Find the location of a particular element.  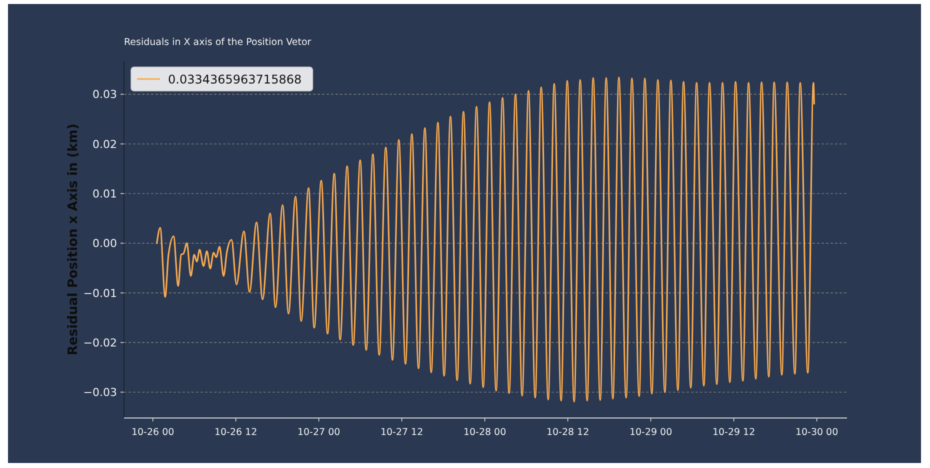

x-tick-label: 10-28 00 is located at coordinates (484, 432).